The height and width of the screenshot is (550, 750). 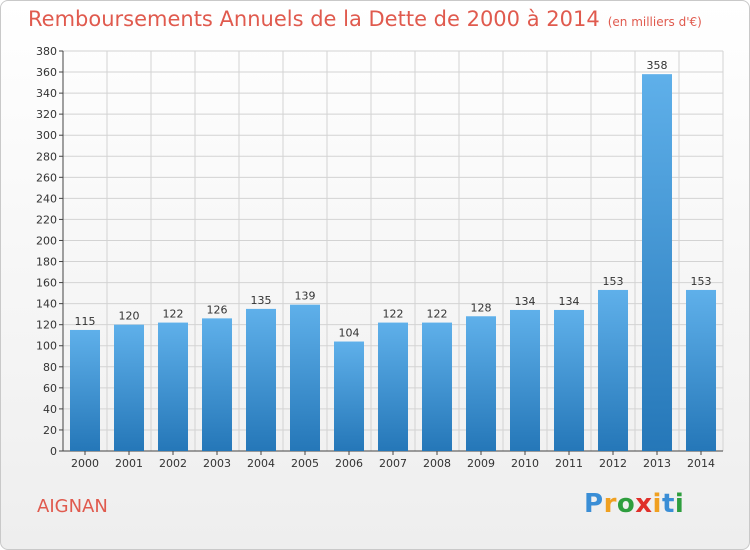 I want to click on x-tick-label: 2001, so click(x=129, y=463).